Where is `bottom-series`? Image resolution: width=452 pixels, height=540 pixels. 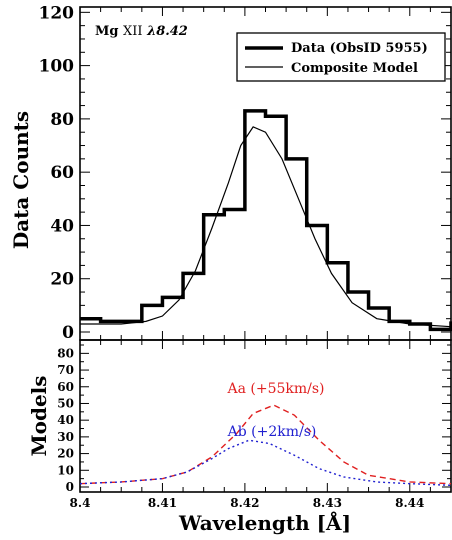
bottom-series is located at coordinates (265, 445).